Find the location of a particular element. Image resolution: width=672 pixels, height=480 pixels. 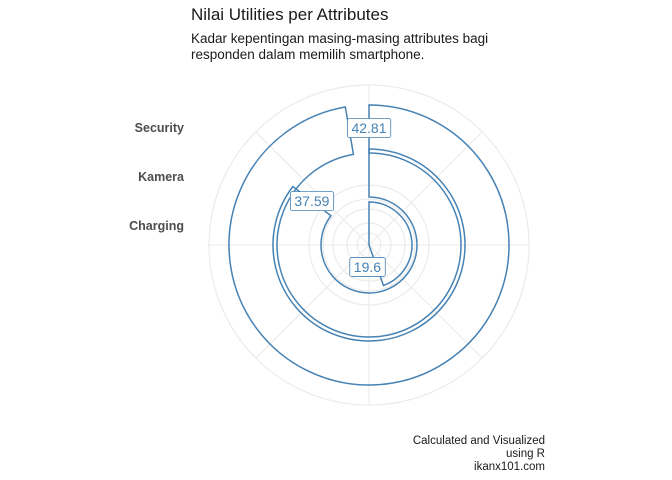

data-label-charging-box is located at coordinates (367, 267).